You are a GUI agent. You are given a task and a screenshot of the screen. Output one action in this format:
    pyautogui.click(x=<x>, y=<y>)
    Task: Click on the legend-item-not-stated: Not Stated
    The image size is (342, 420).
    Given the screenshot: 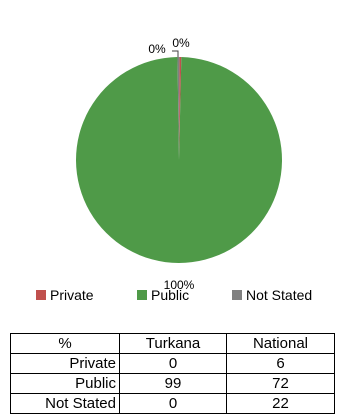 What is the action you would take?
    pyautogui.click(x=272, y=295)
    